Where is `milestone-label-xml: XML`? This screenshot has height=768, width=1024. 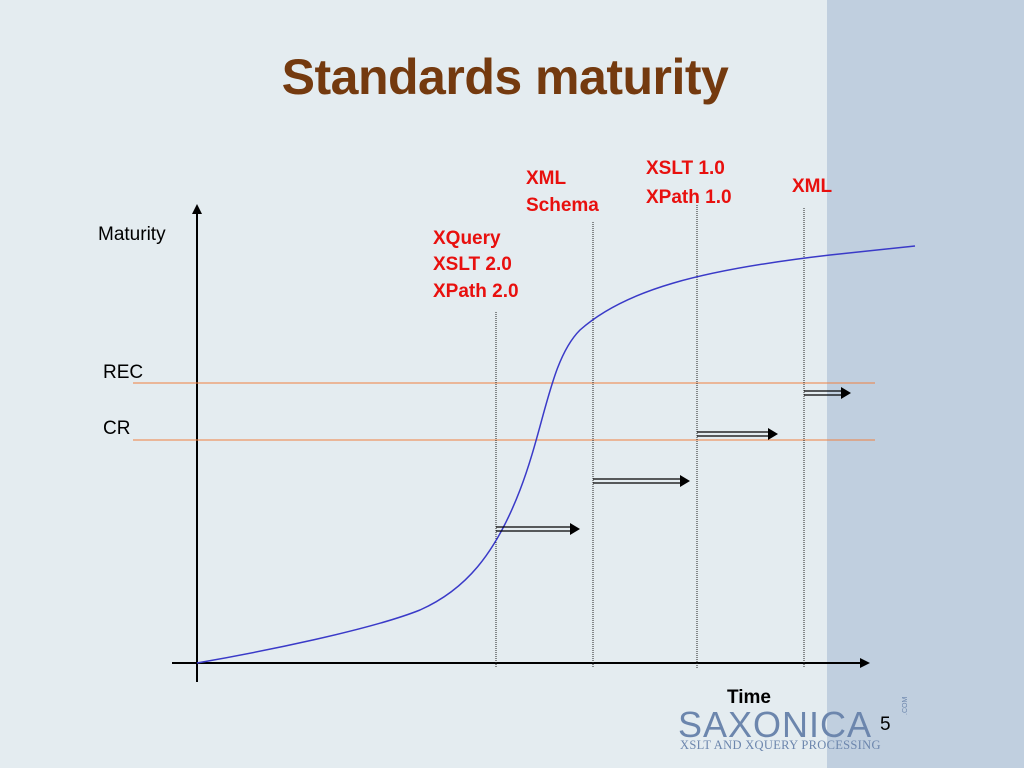 milestone-label-xml: XML is located at coordinates (812, 186).